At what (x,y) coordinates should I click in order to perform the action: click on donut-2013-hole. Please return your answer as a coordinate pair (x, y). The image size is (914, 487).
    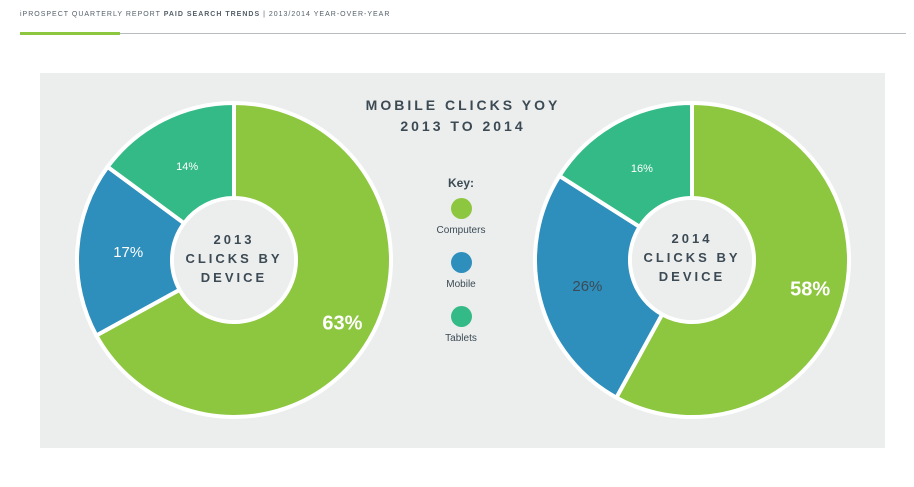
    Looking at the image, I should click on (234, 260).